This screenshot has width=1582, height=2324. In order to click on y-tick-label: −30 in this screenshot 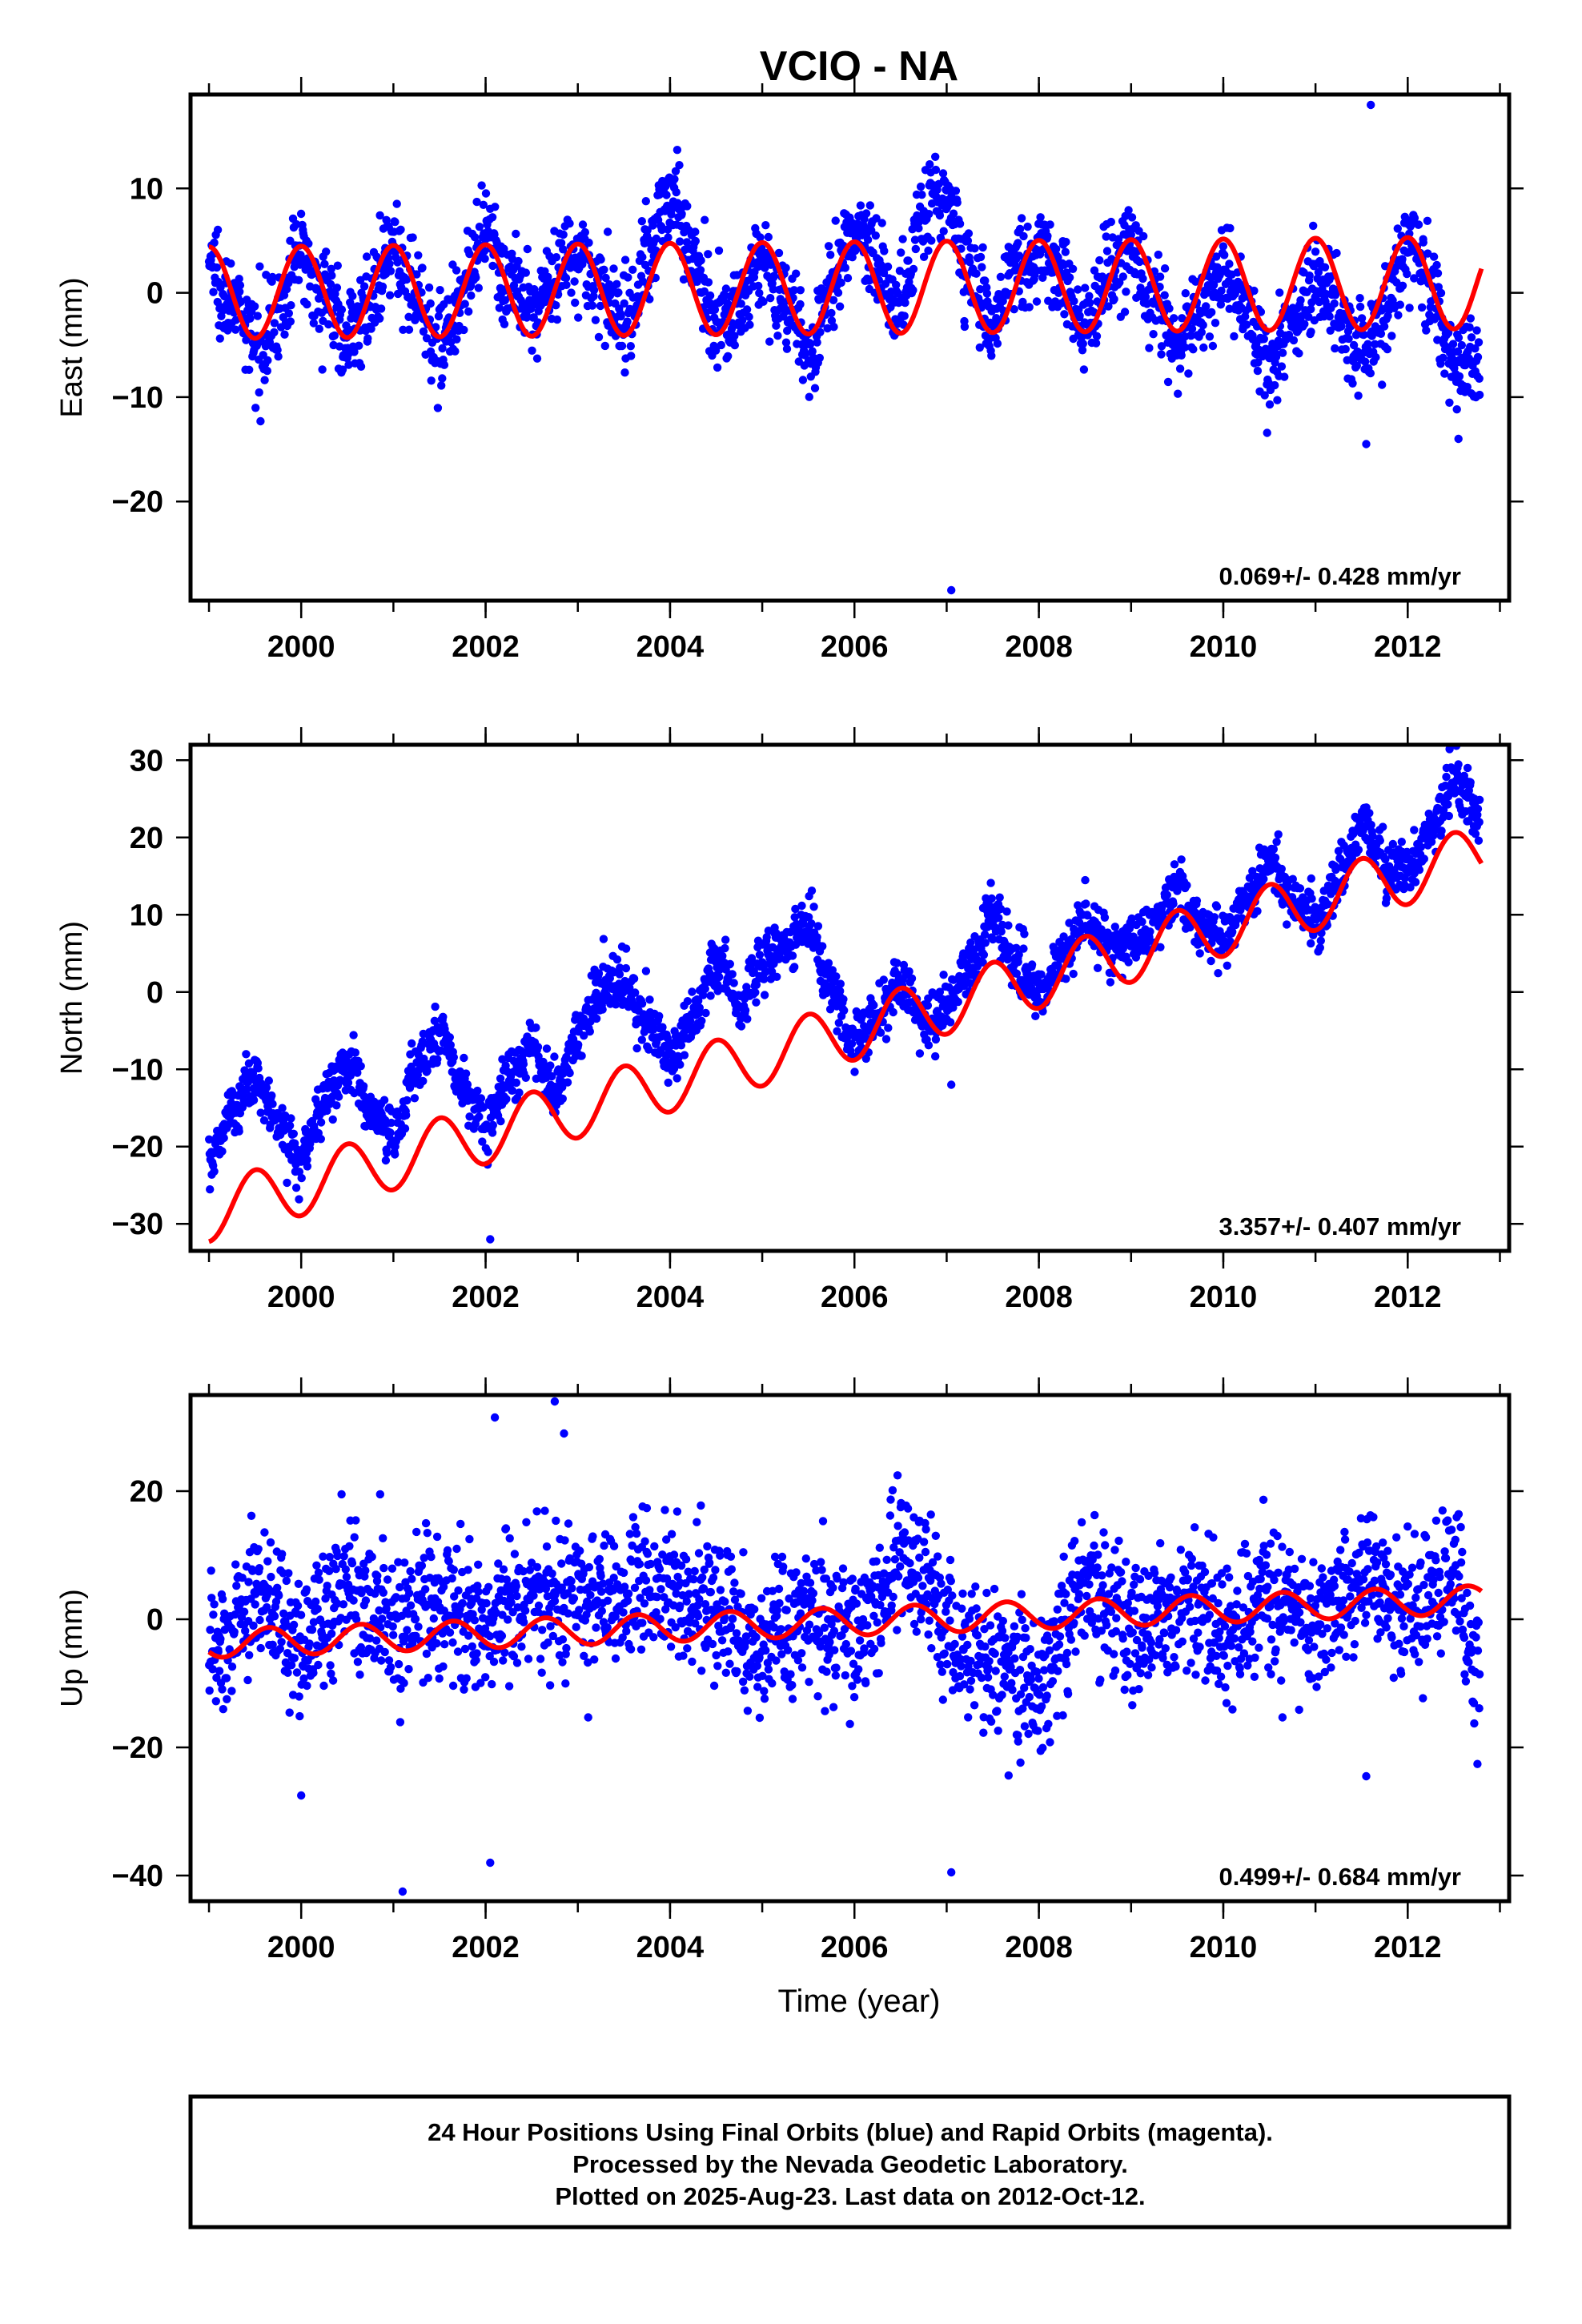, I will do `click(137, 1224)`.